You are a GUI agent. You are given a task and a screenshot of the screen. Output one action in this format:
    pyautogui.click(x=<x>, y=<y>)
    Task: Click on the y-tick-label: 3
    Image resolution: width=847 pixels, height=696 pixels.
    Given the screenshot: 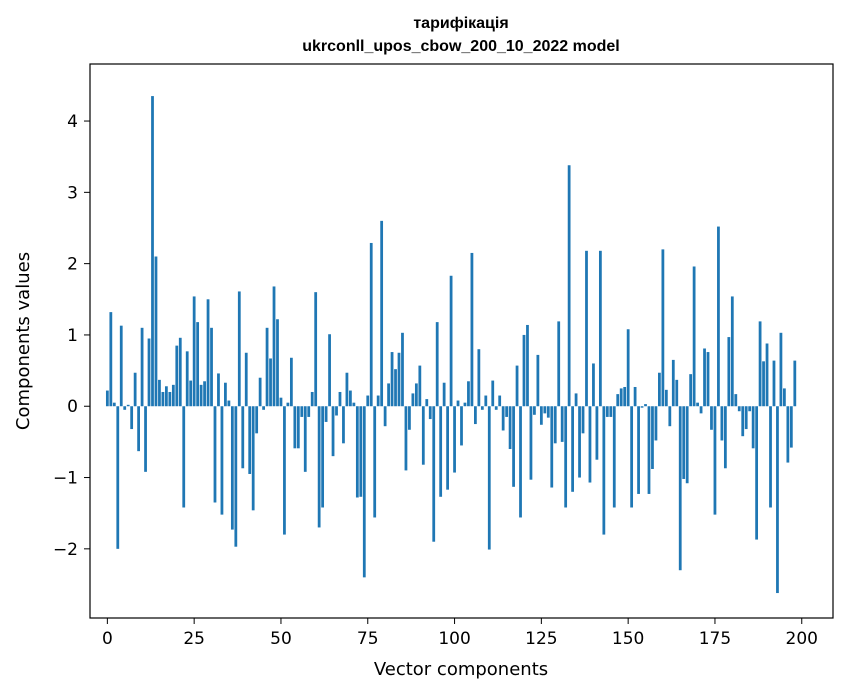 What is the action you would take?
    pyautogui.click(x=72, y=193)
    